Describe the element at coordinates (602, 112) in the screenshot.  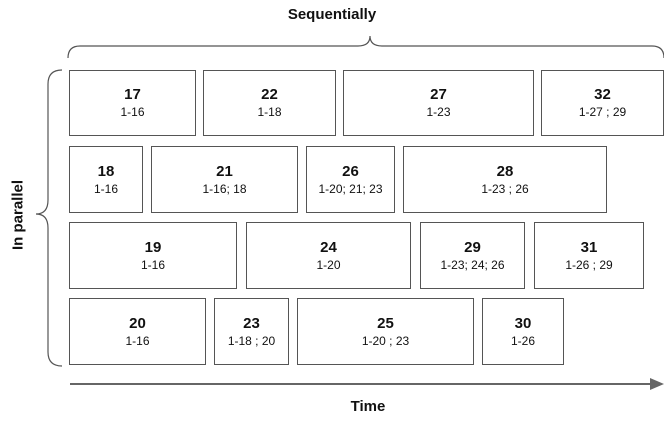
I see `task-dependencies: 1-27 ; 29` at that location.